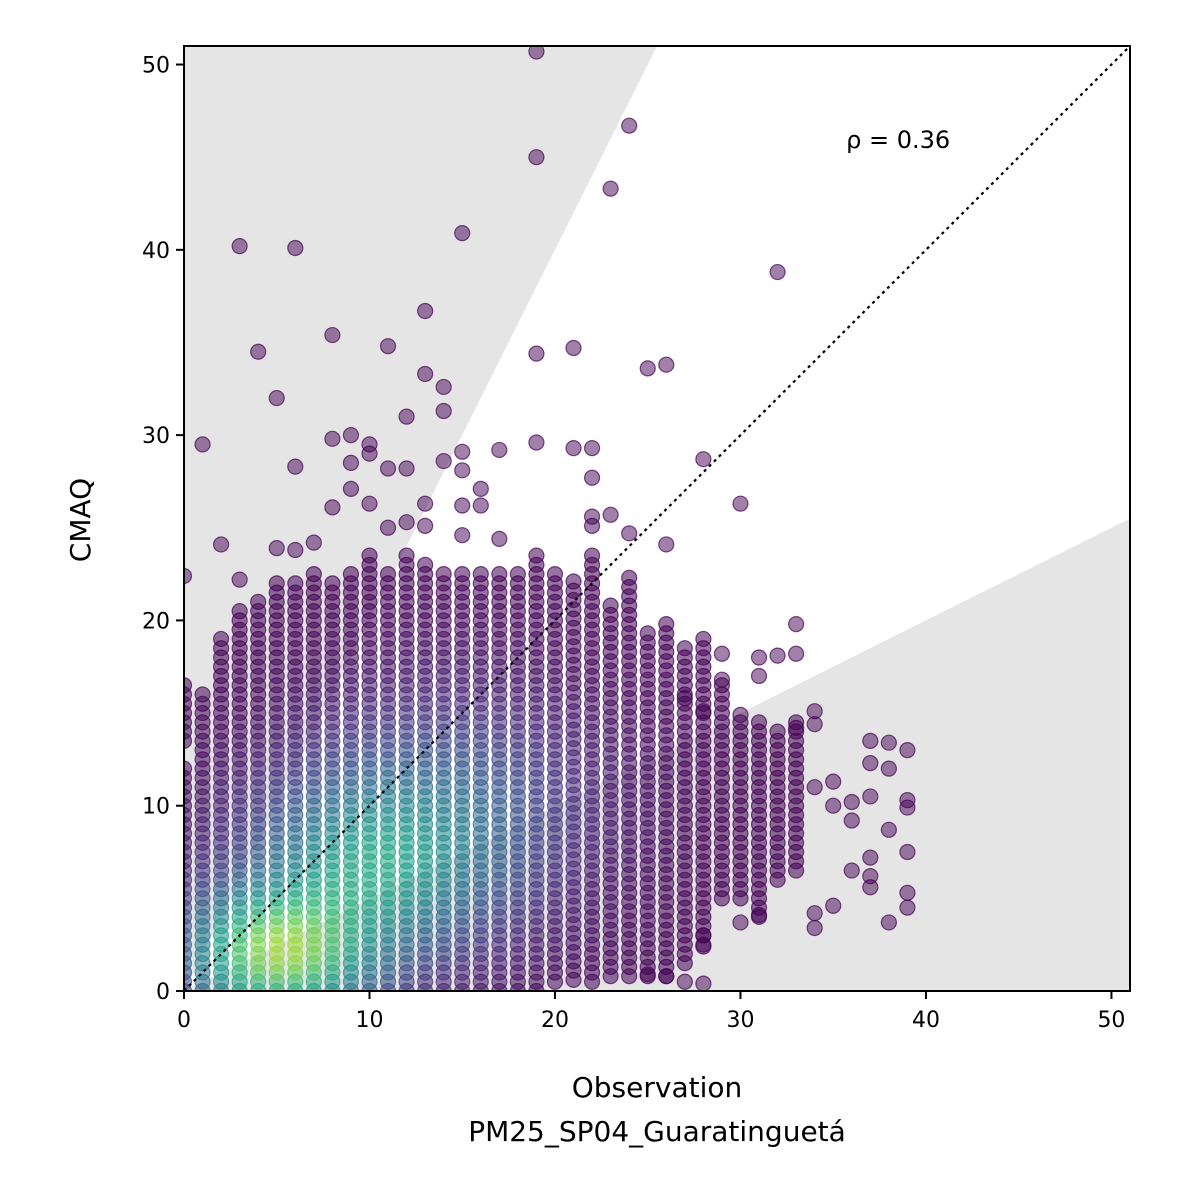  I want to click on x-tick-label: 50, so click(1111, 1020).